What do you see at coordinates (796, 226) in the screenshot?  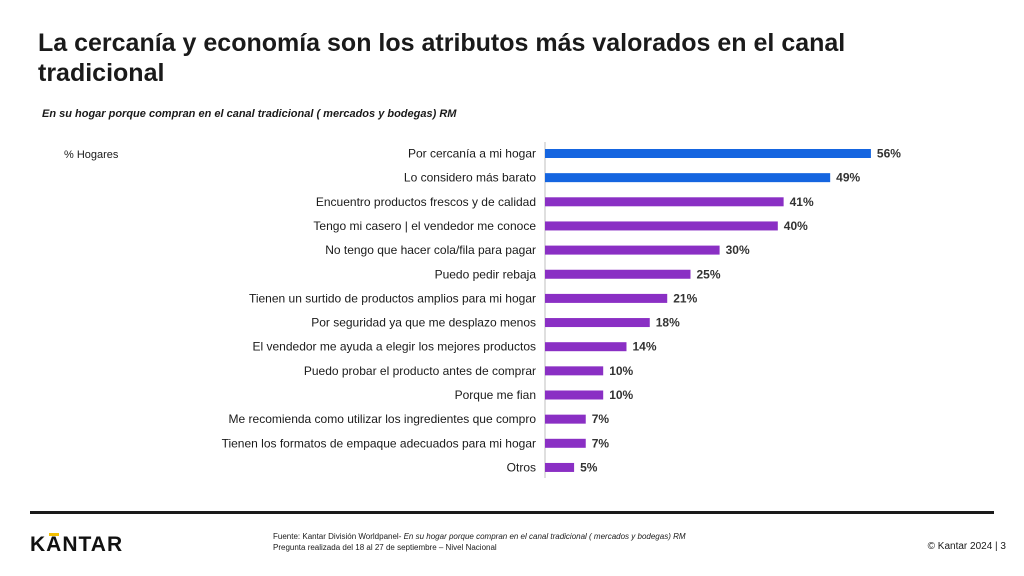 I see `value-label: 40%` at bounding box center [796, 226].